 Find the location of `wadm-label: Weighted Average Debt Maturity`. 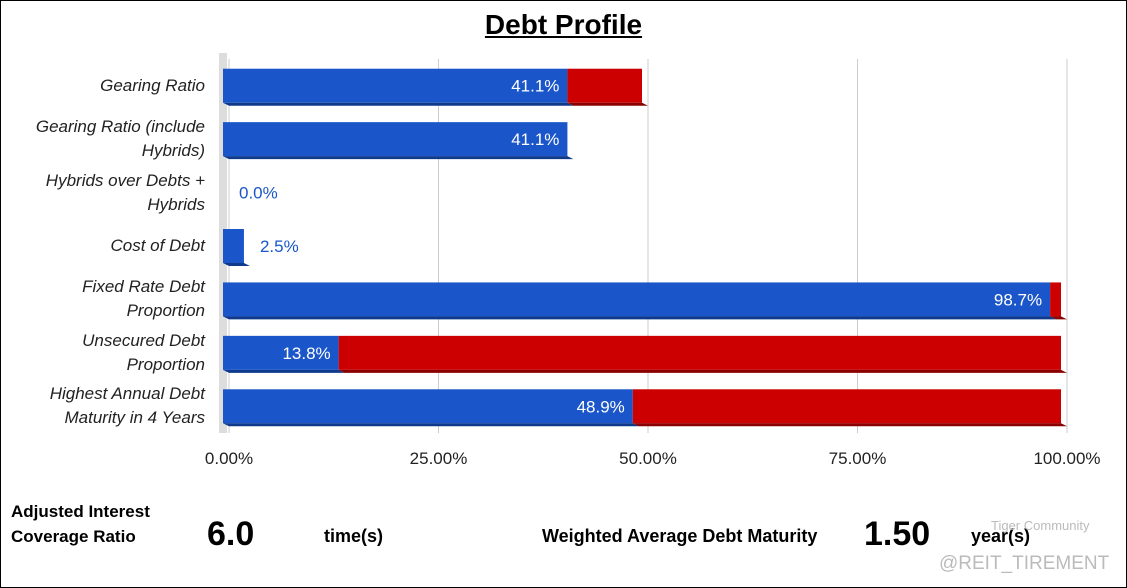

wadm-label: Weighted Average Debt Maturity is located at coordinates (680, 536).